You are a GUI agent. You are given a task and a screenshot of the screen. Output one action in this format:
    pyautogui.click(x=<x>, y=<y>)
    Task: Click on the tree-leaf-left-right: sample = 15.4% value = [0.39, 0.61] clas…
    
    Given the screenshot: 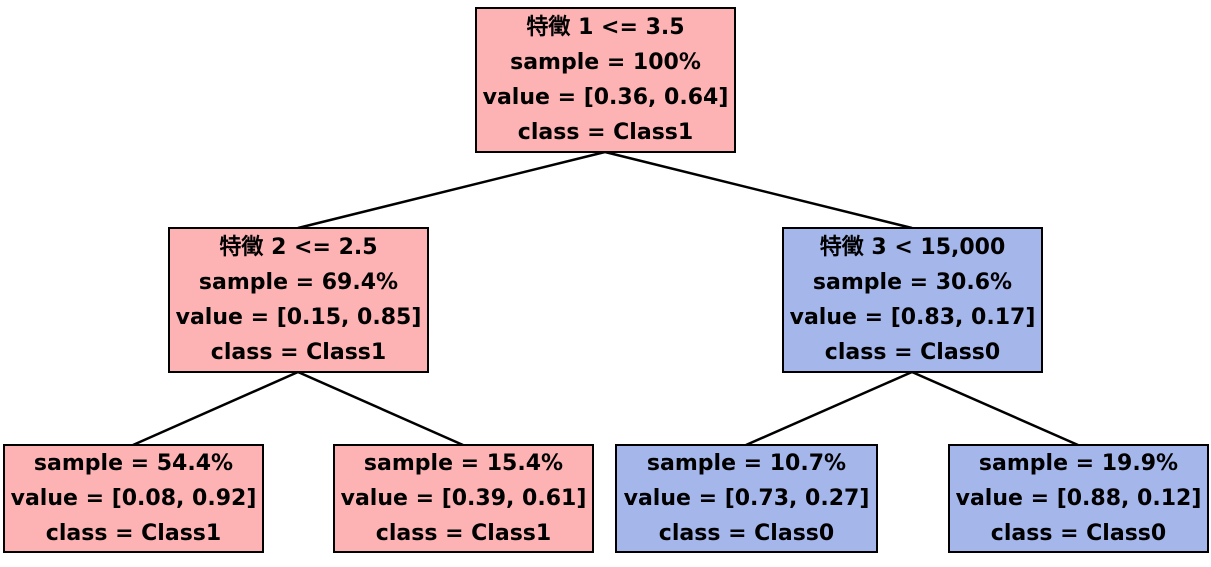 What is the action you would take?
    pyautogui.click(x=463, y=498)
    